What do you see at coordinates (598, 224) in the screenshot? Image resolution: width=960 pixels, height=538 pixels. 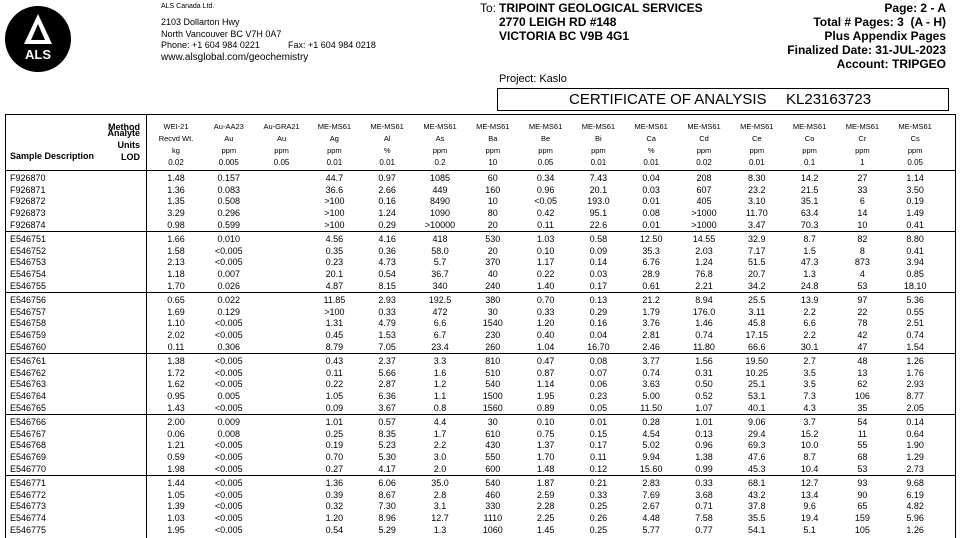 I see `cell: 22.6` at bounding box center [598, 224].